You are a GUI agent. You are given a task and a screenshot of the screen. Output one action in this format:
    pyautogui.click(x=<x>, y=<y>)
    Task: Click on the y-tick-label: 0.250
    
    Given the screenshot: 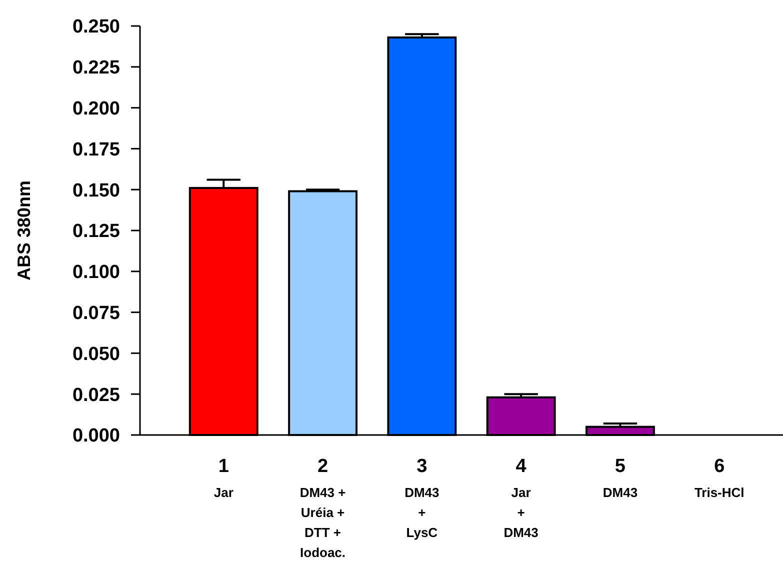 What is the action you would take?
    pyautogui.click(x=96, y=27)
    